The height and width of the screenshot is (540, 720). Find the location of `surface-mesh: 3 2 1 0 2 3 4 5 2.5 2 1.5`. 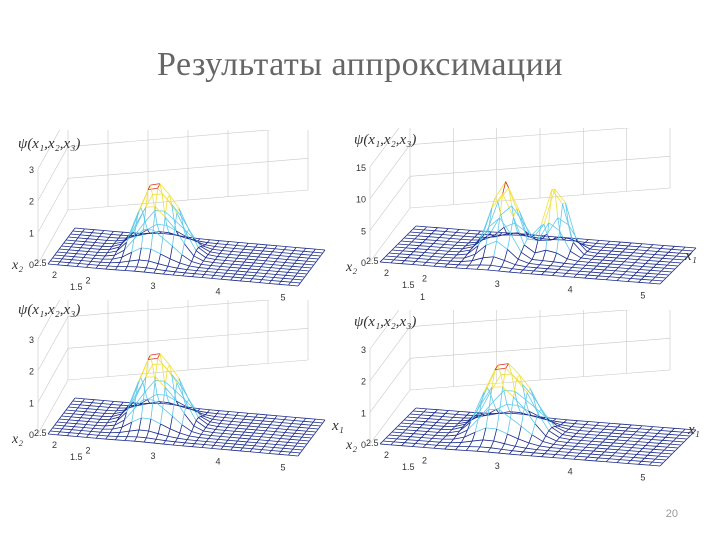

surface-mesh: 3 2 1 0 2 3 4 5 2.5 2 1.5 is located at coordinates (529, 396).